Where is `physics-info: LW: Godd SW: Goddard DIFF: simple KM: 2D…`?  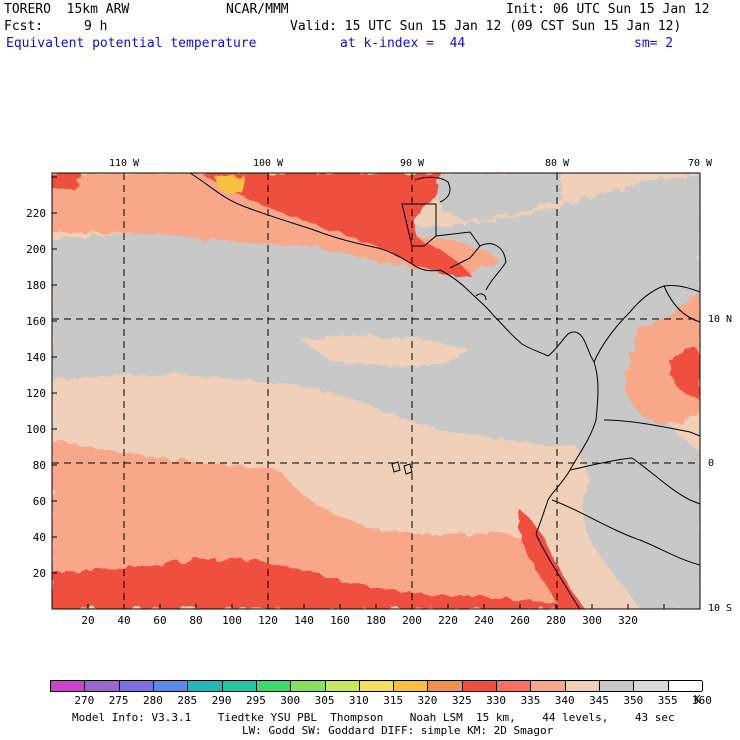 physics-info: LW: Godd SW: Goddard DIFF: simple KM: 2D… is located at coordinates (398, 730).